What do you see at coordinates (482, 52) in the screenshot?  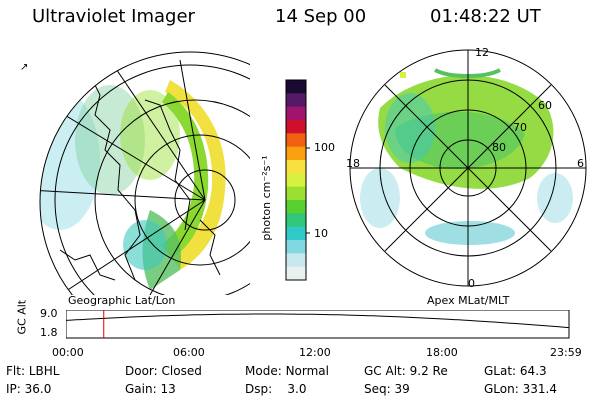 I see `mlt-label-12: 12` at bounding box center [482, 52].